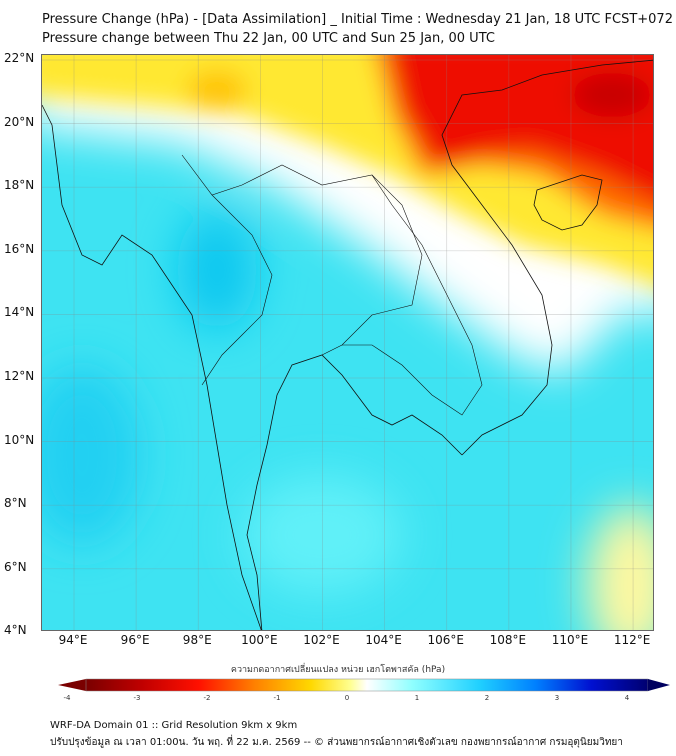  What do you see at coordinates (73, 640) in the screenshot?
I see `lon-tick-label: 94°E` at bounding box center [73, 640].